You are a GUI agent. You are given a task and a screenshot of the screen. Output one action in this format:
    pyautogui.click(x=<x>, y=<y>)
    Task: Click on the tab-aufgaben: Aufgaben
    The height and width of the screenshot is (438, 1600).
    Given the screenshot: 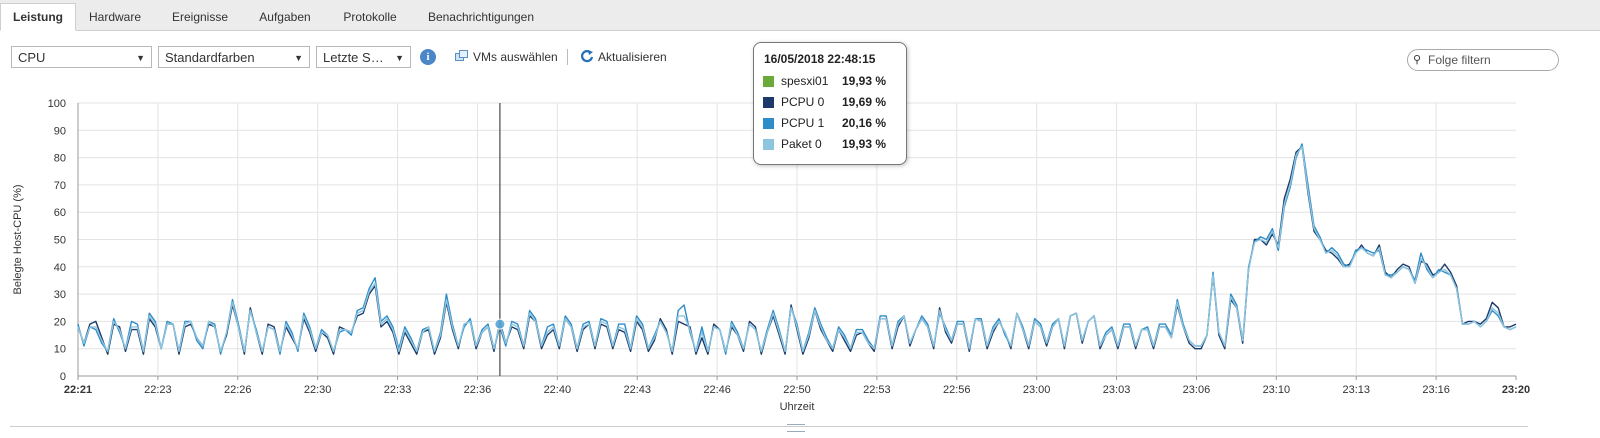 What is the action you would take?
    pyautogui.click(x=285, y=17)
    